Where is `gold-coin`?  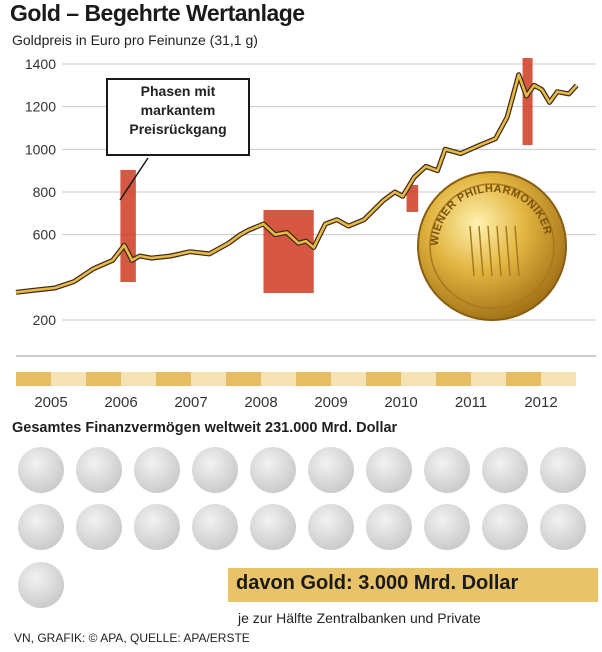 gold-coin is located at coordinates (492, 246).